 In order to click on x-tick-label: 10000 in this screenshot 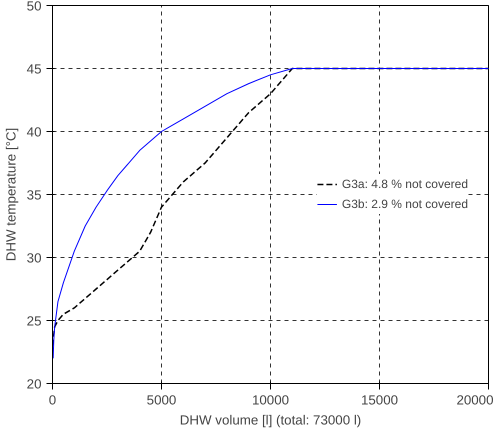, I will do `click(271, 400)`.